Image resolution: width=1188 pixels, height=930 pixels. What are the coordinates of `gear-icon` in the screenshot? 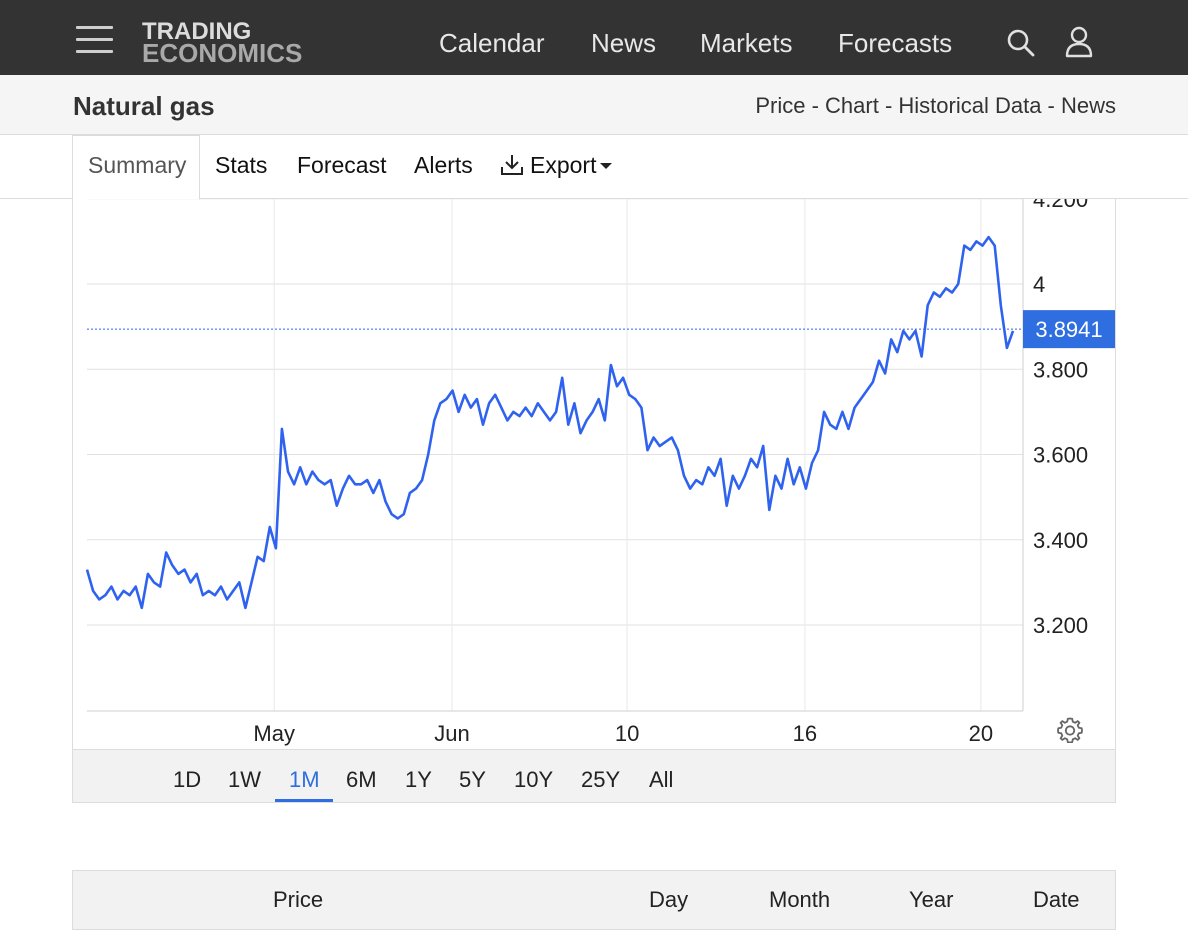 It's located at (1070, 730).